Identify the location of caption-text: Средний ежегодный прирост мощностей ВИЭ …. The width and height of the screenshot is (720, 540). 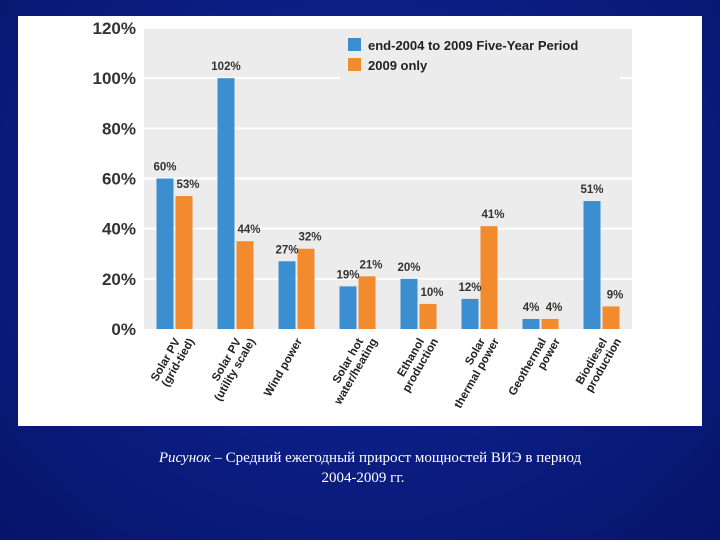
(401, 458).